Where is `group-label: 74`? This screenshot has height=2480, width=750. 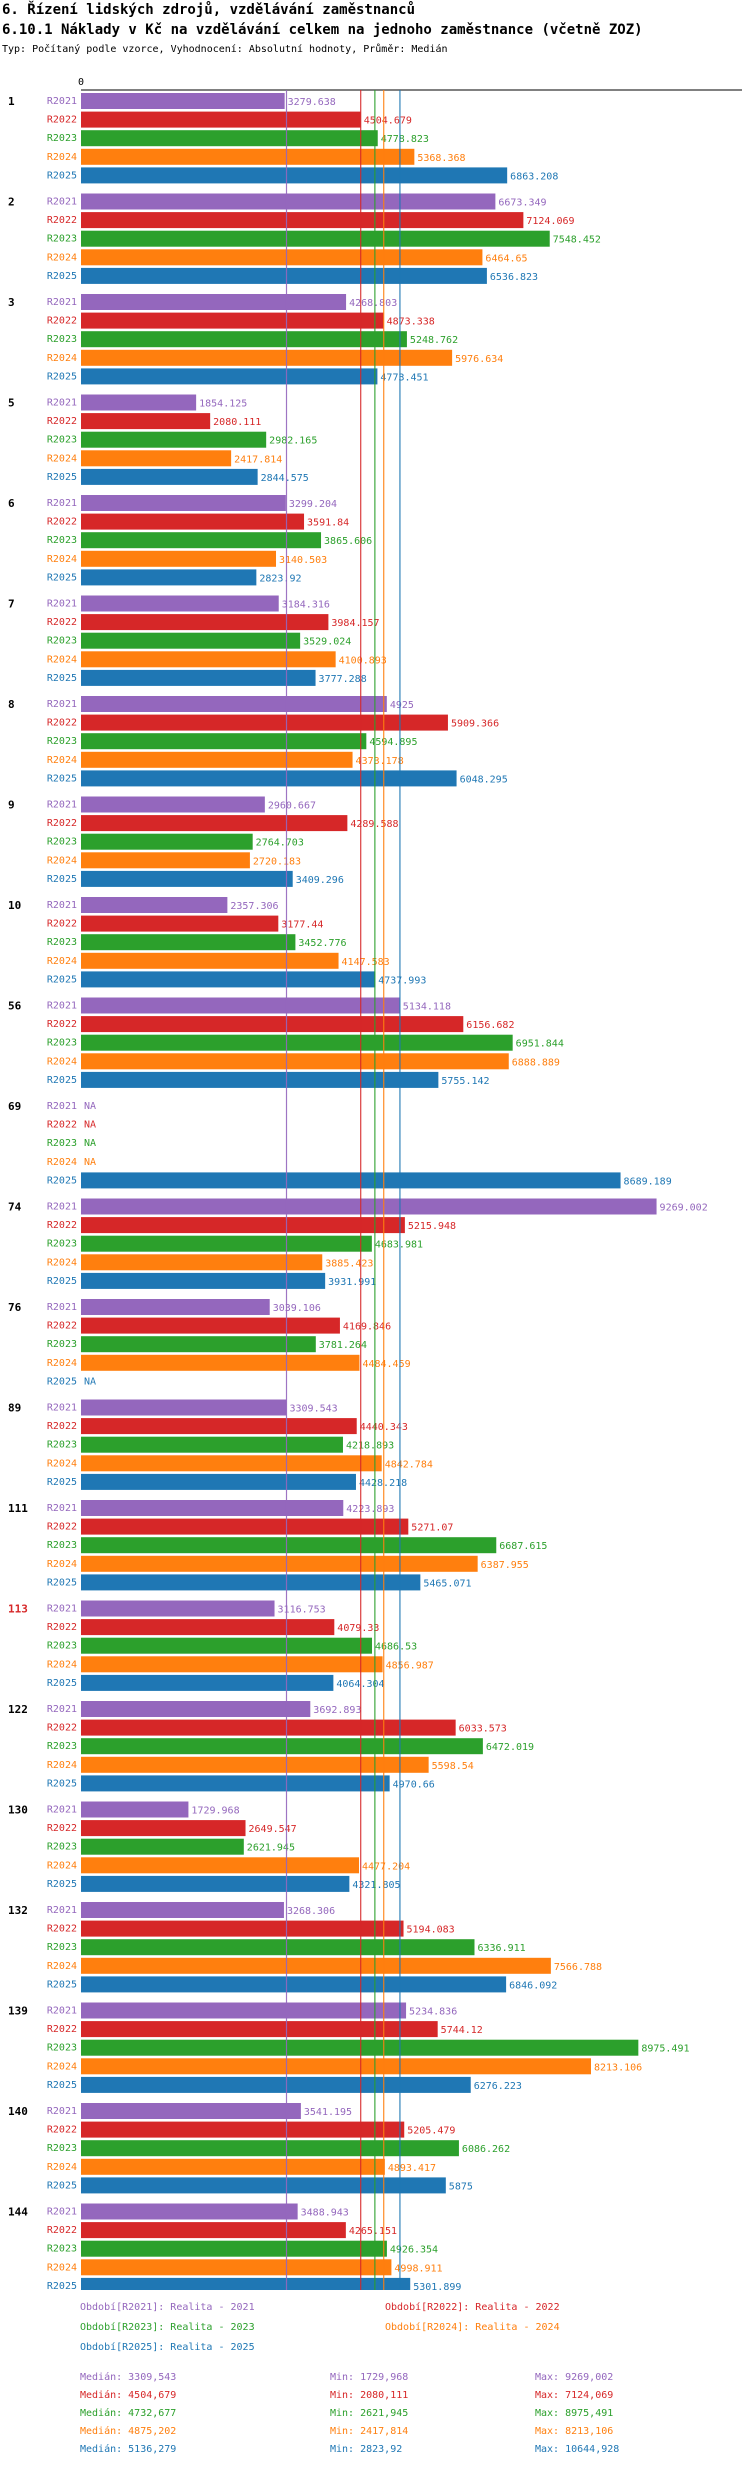 group-label: 74 is located at coordinates (15, 1207).